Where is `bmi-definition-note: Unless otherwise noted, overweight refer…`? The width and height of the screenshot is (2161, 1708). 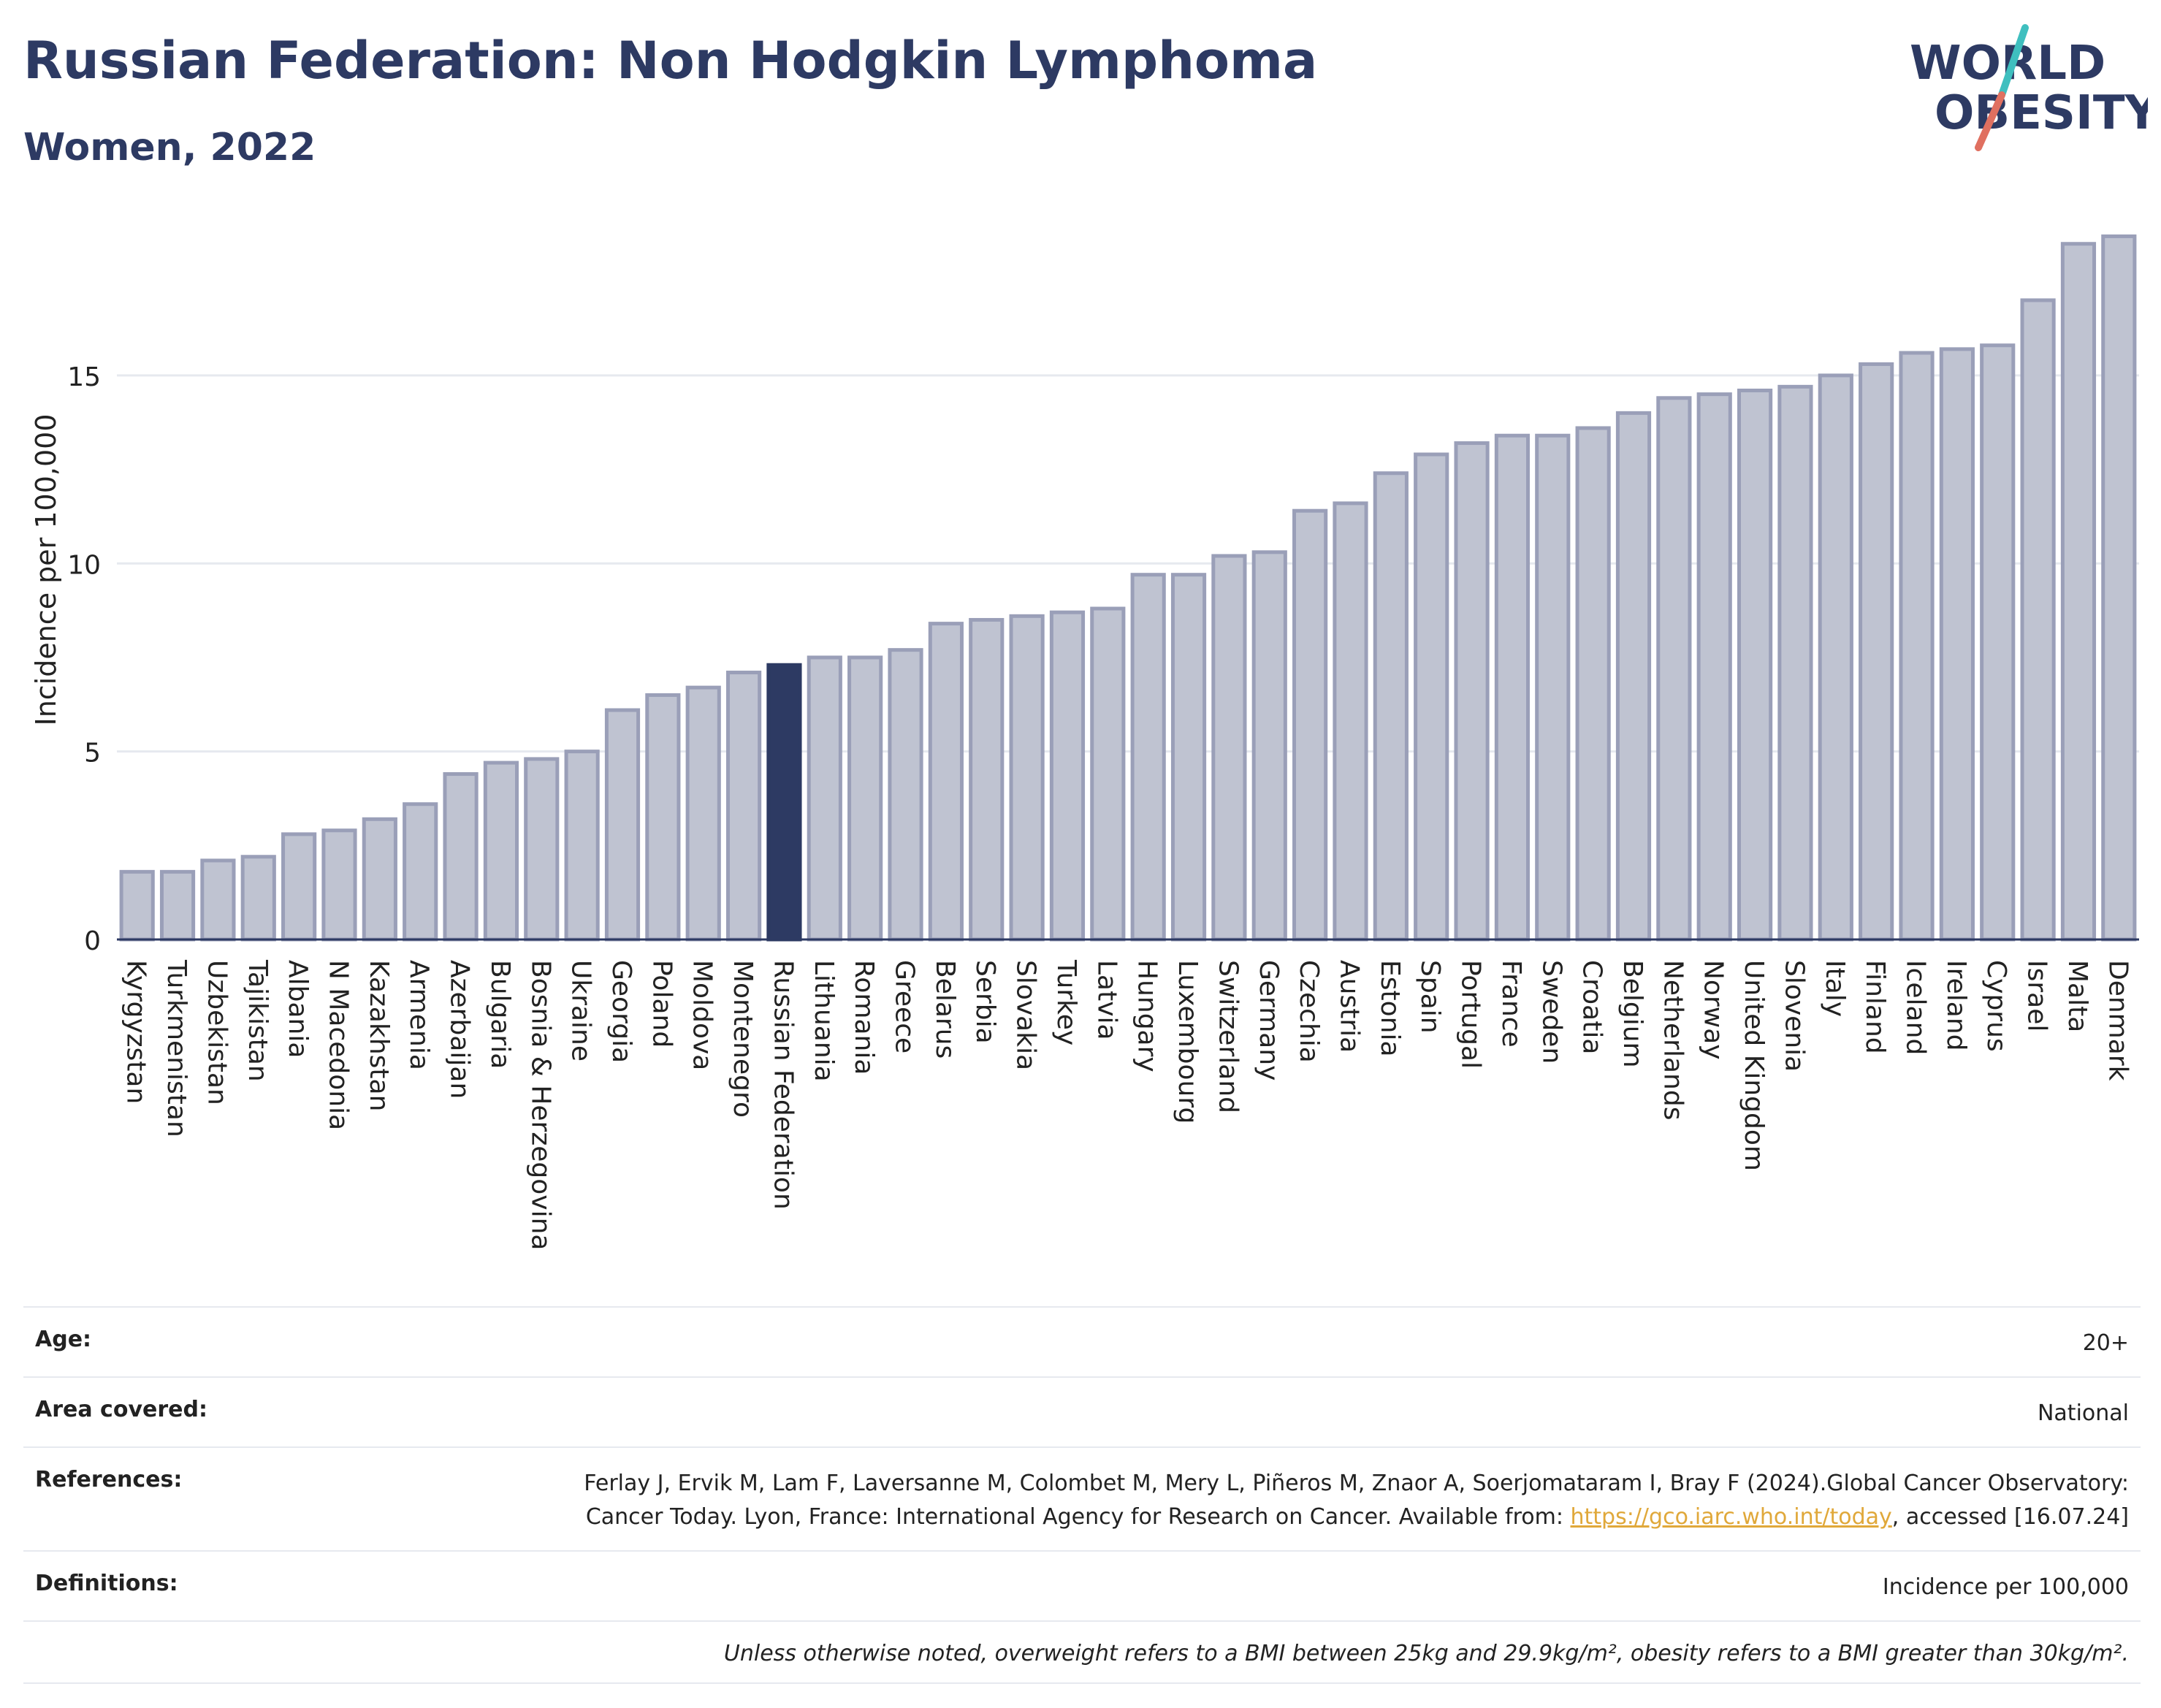
bmi-definition-note: Unless otherwise noted, overweight refer… is located at coordinates (1082, 1652).